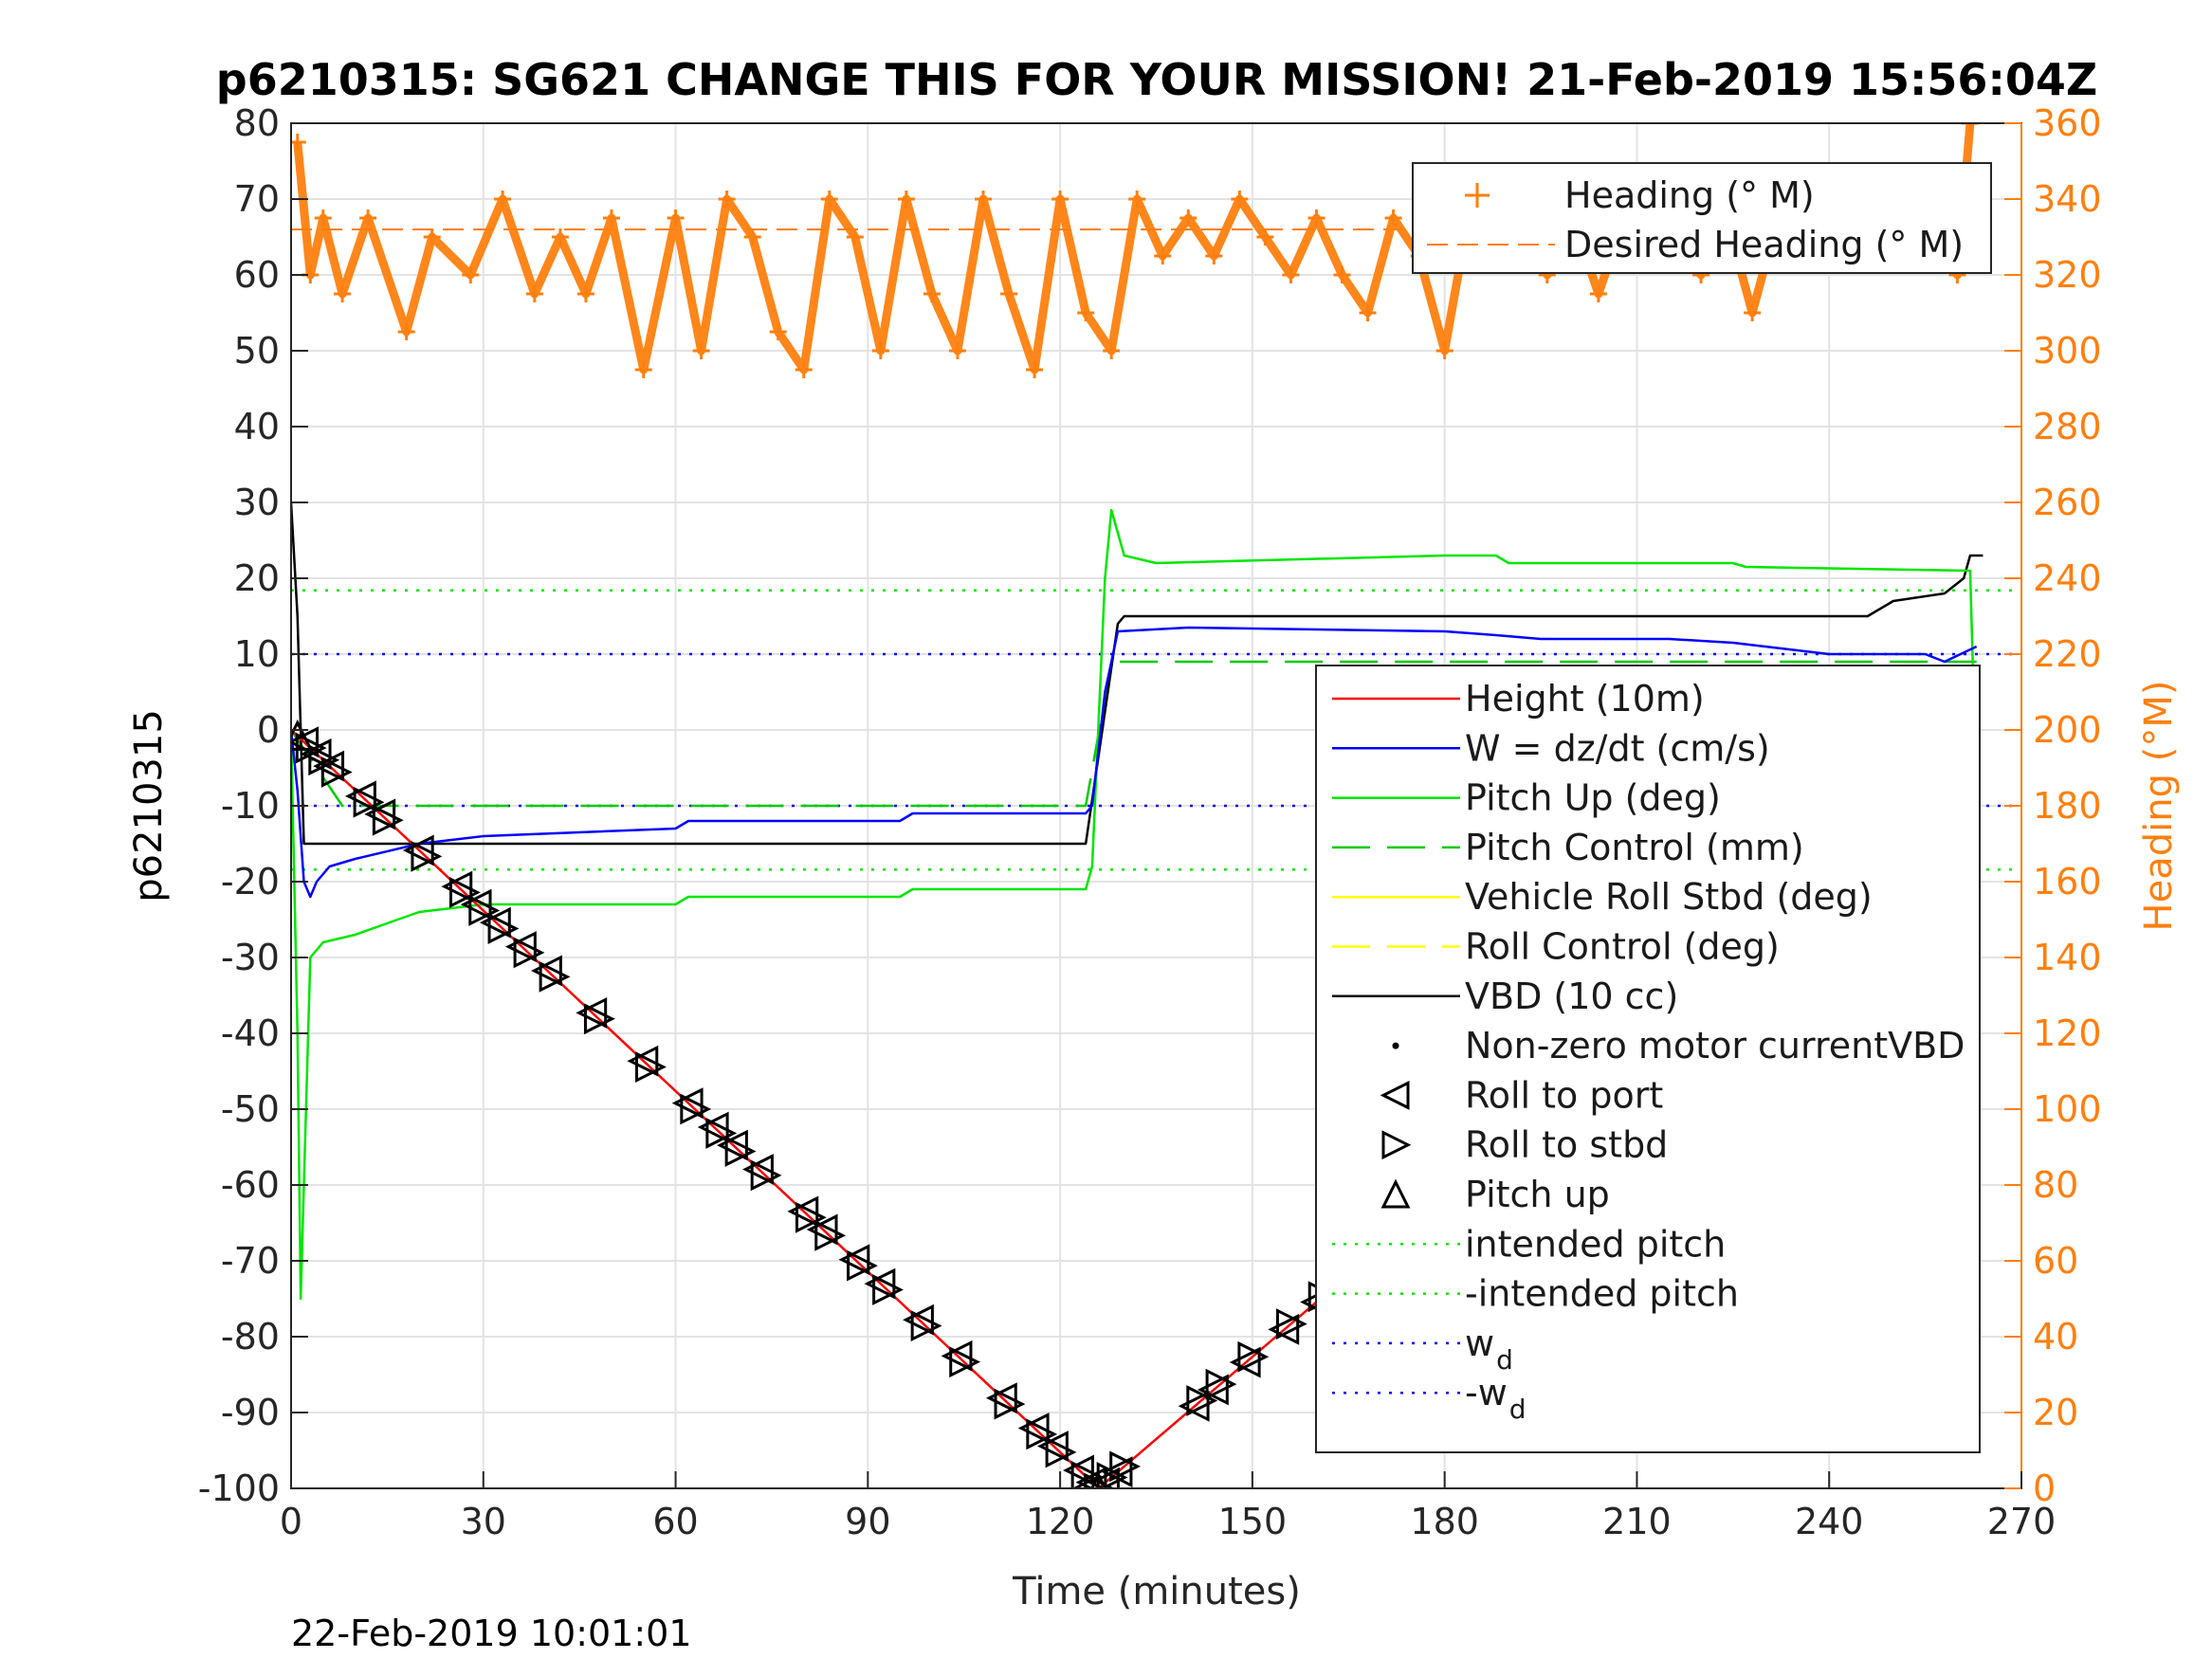 Image resolution: width=2212 pixels, height=1659 pixels. What do you see at coordinates (257, 654) in the screenshot?
I see `y-tick-label-left: 10` at bounding box center [257, 654].